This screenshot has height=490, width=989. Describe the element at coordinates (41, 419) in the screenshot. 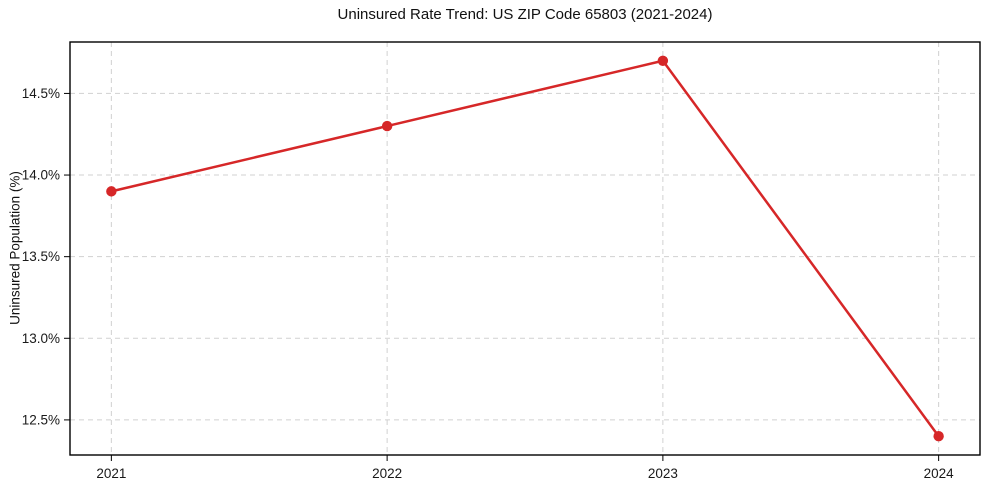

I see `y-tick-label: 12.5%` at that location.